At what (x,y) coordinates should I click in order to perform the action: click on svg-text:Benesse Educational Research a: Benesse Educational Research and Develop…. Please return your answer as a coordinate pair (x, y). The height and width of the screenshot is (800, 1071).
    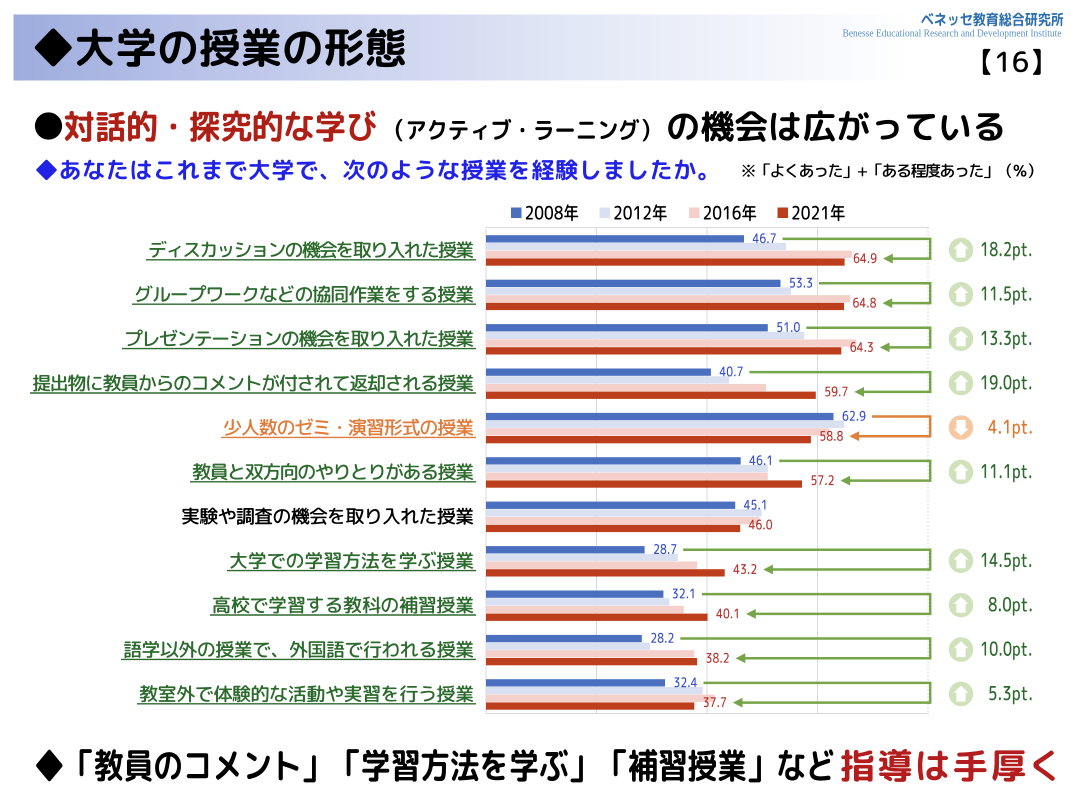
    Looking at the image, I should click on (952, 34).